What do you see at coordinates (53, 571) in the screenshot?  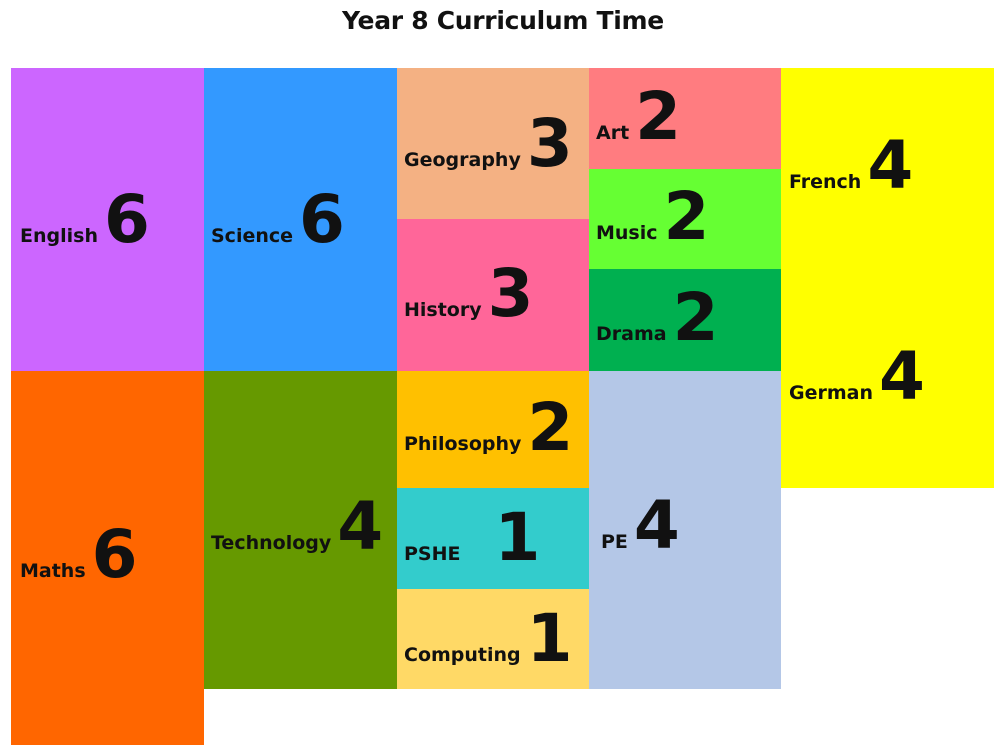 I see `subject-name: Maths` at bounding box center [53, 571].